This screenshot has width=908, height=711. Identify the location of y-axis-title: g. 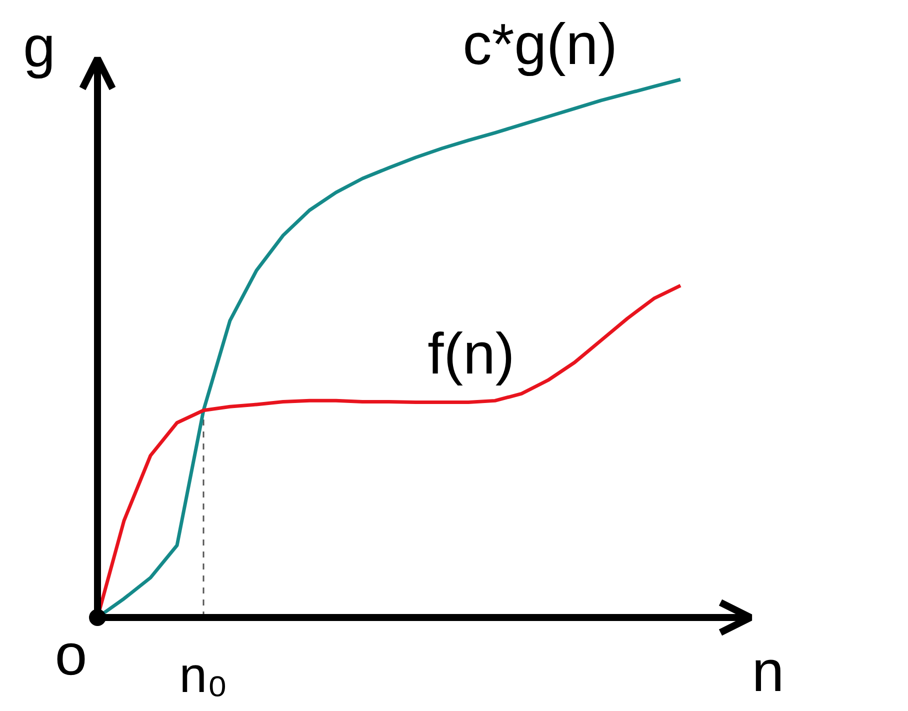
(39, 47).